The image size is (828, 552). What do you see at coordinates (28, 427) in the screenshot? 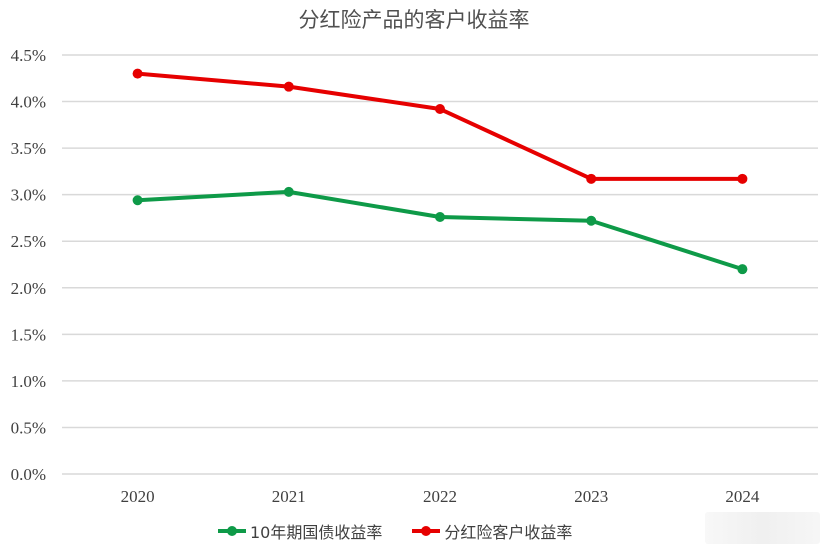
I see `y-tick-label: 0.5%` at bounding box center [28, 427].